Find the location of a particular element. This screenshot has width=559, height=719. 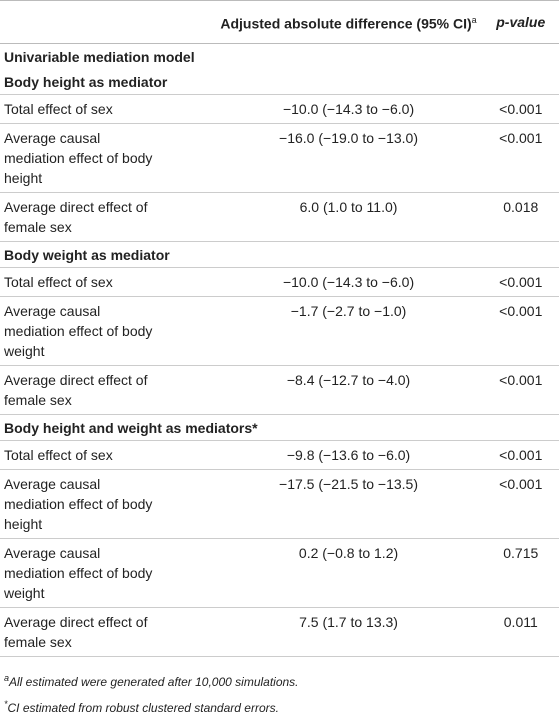

p-value: 0.018 is located at coordinates (520, 217).